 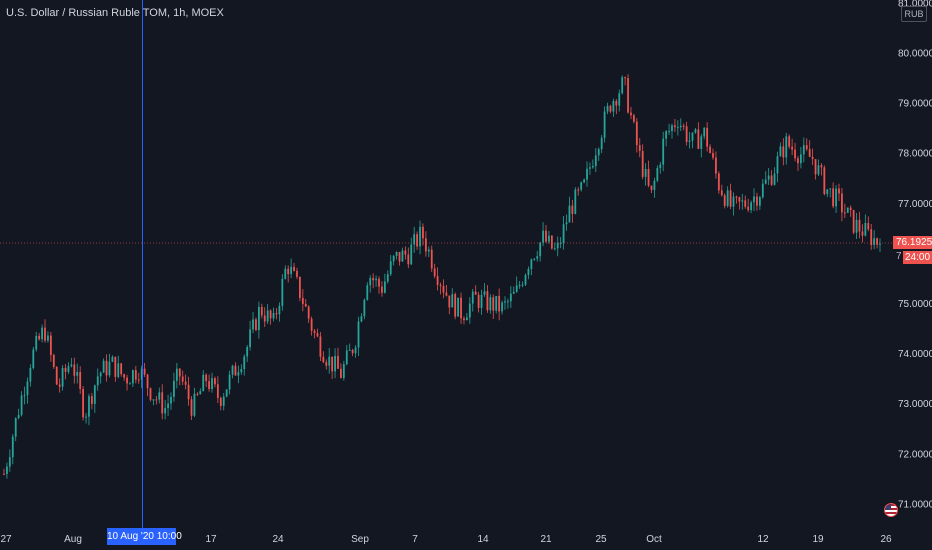 I want to click on time-axis-label: 7, so click(x=415, y=539).